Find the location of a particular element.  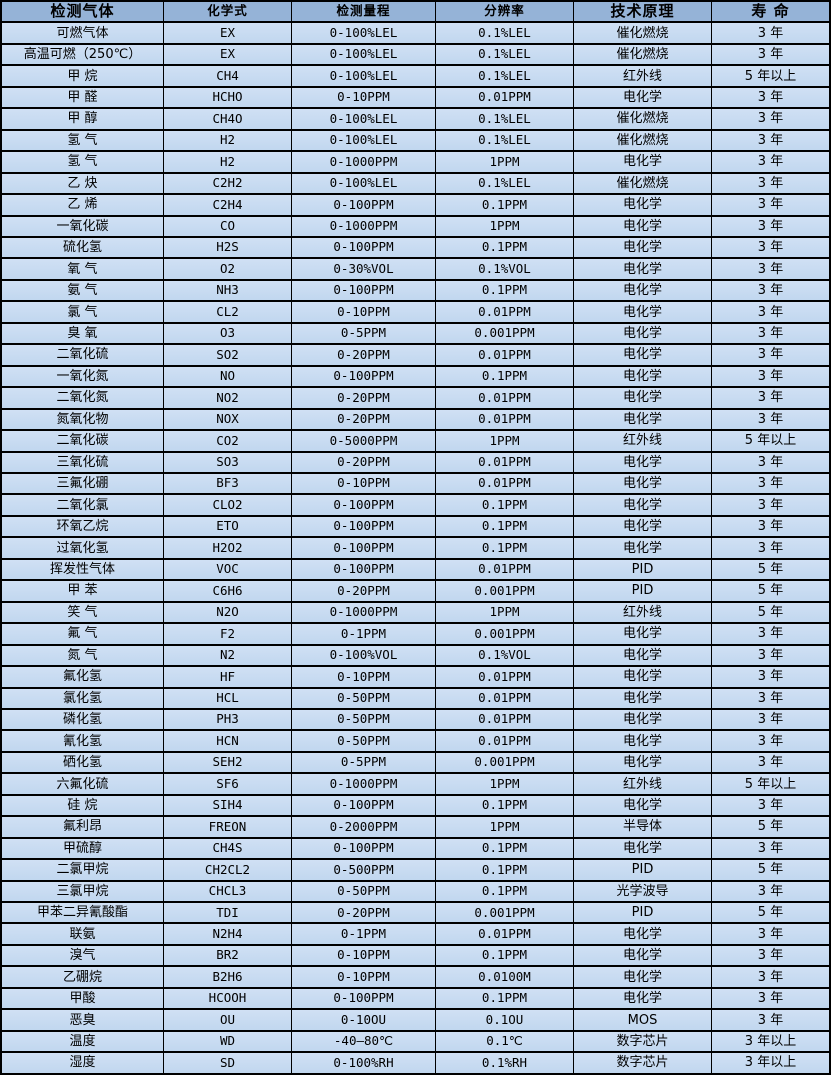

table-cell: N2 is located at coordinates (228, 655).